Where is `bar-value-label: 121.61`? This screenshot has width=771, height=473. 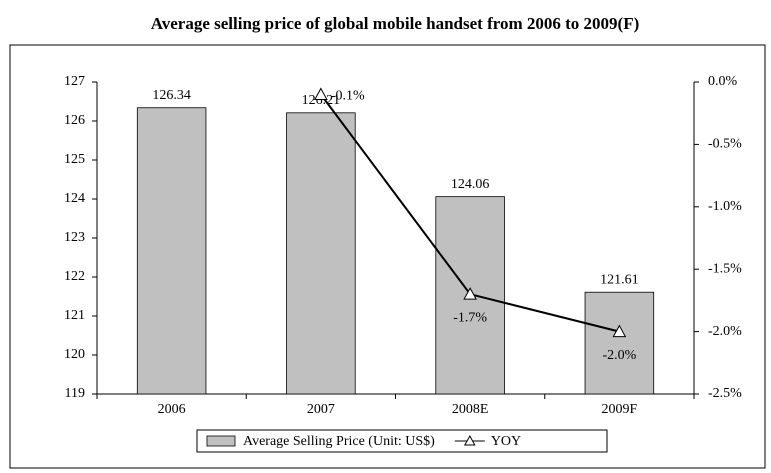
bar-value-label: 121.61 is located at coordinates (619, 279).